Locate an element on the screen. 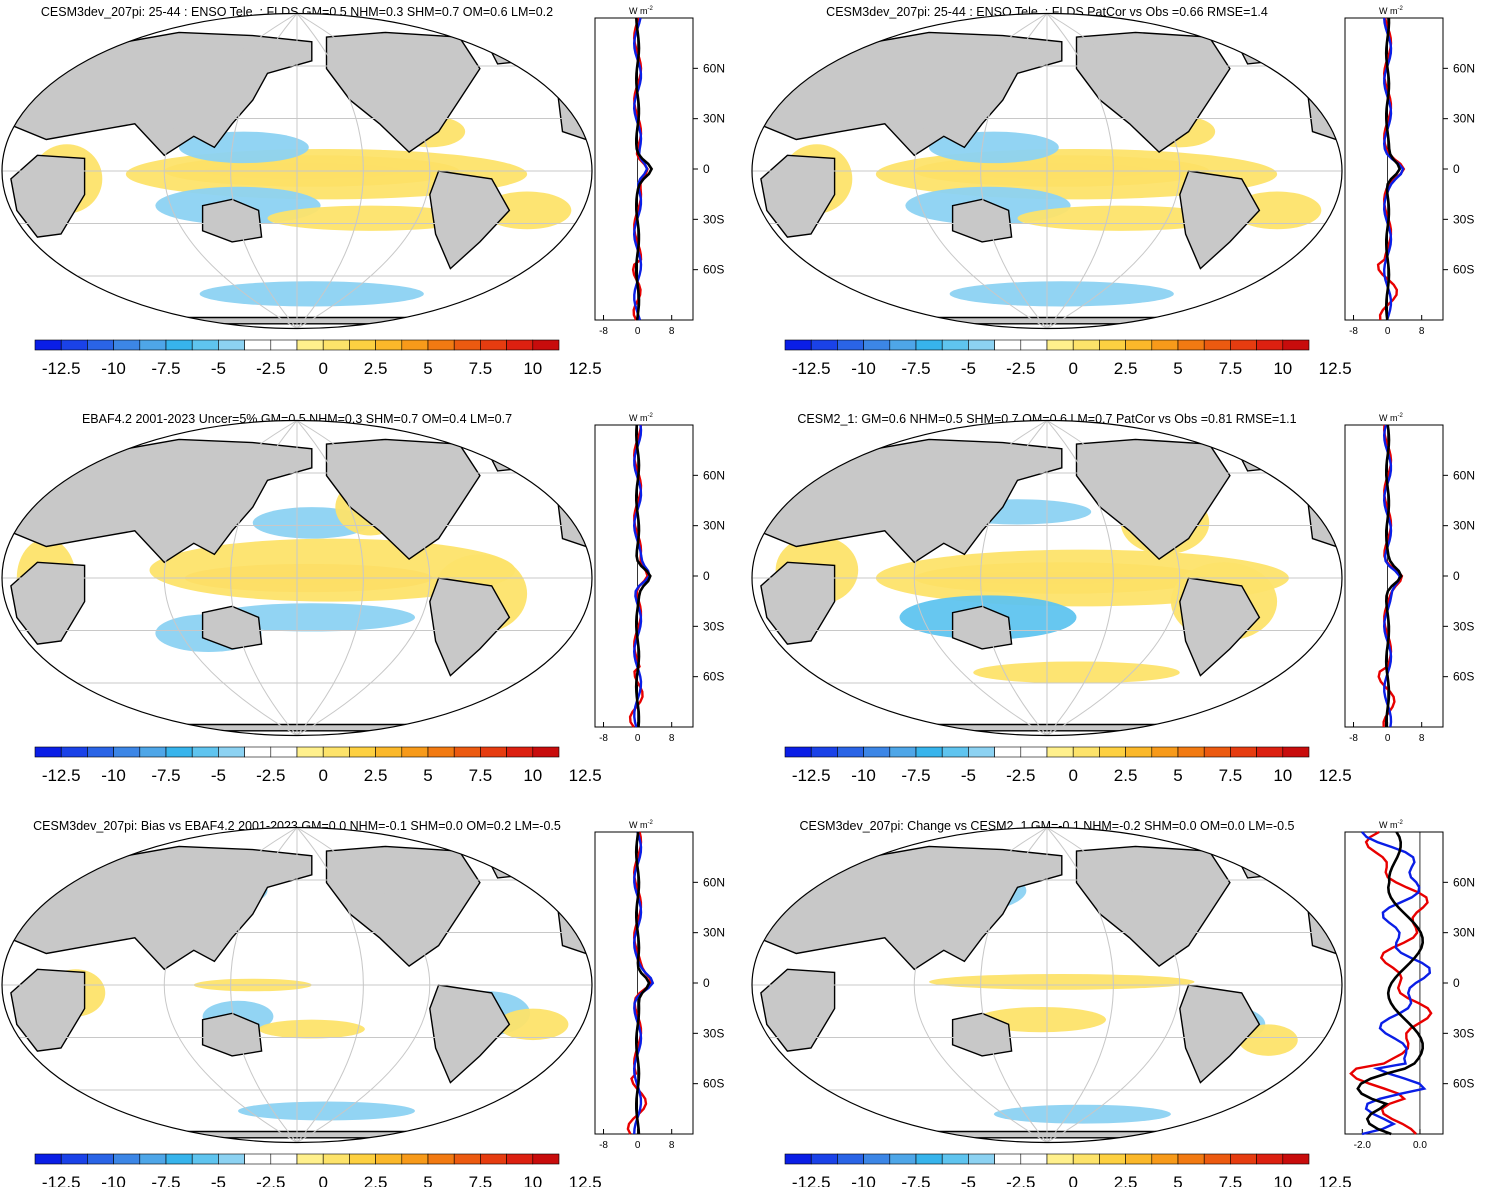 Image resolution: width=1485 pixels, height=1187 pixels. profile-line-red is located at coordinates (1391, 982).